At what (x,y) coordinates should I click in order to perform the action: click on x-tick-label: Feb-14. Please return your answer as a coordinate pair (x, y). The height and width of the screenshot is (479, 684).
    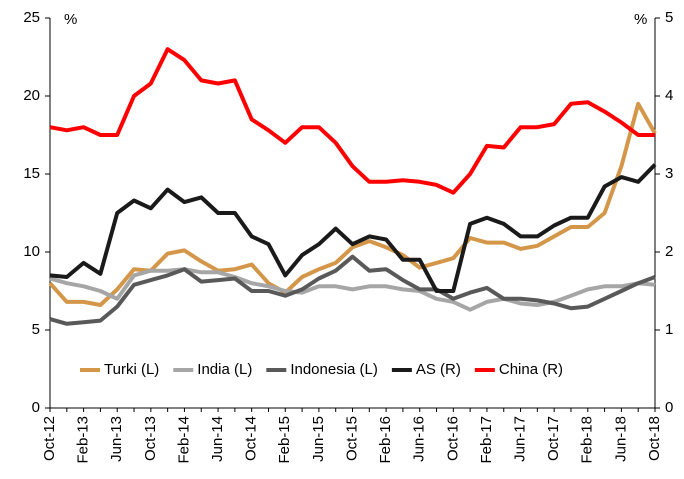
    Looking at the image, I should click on (183, 440).